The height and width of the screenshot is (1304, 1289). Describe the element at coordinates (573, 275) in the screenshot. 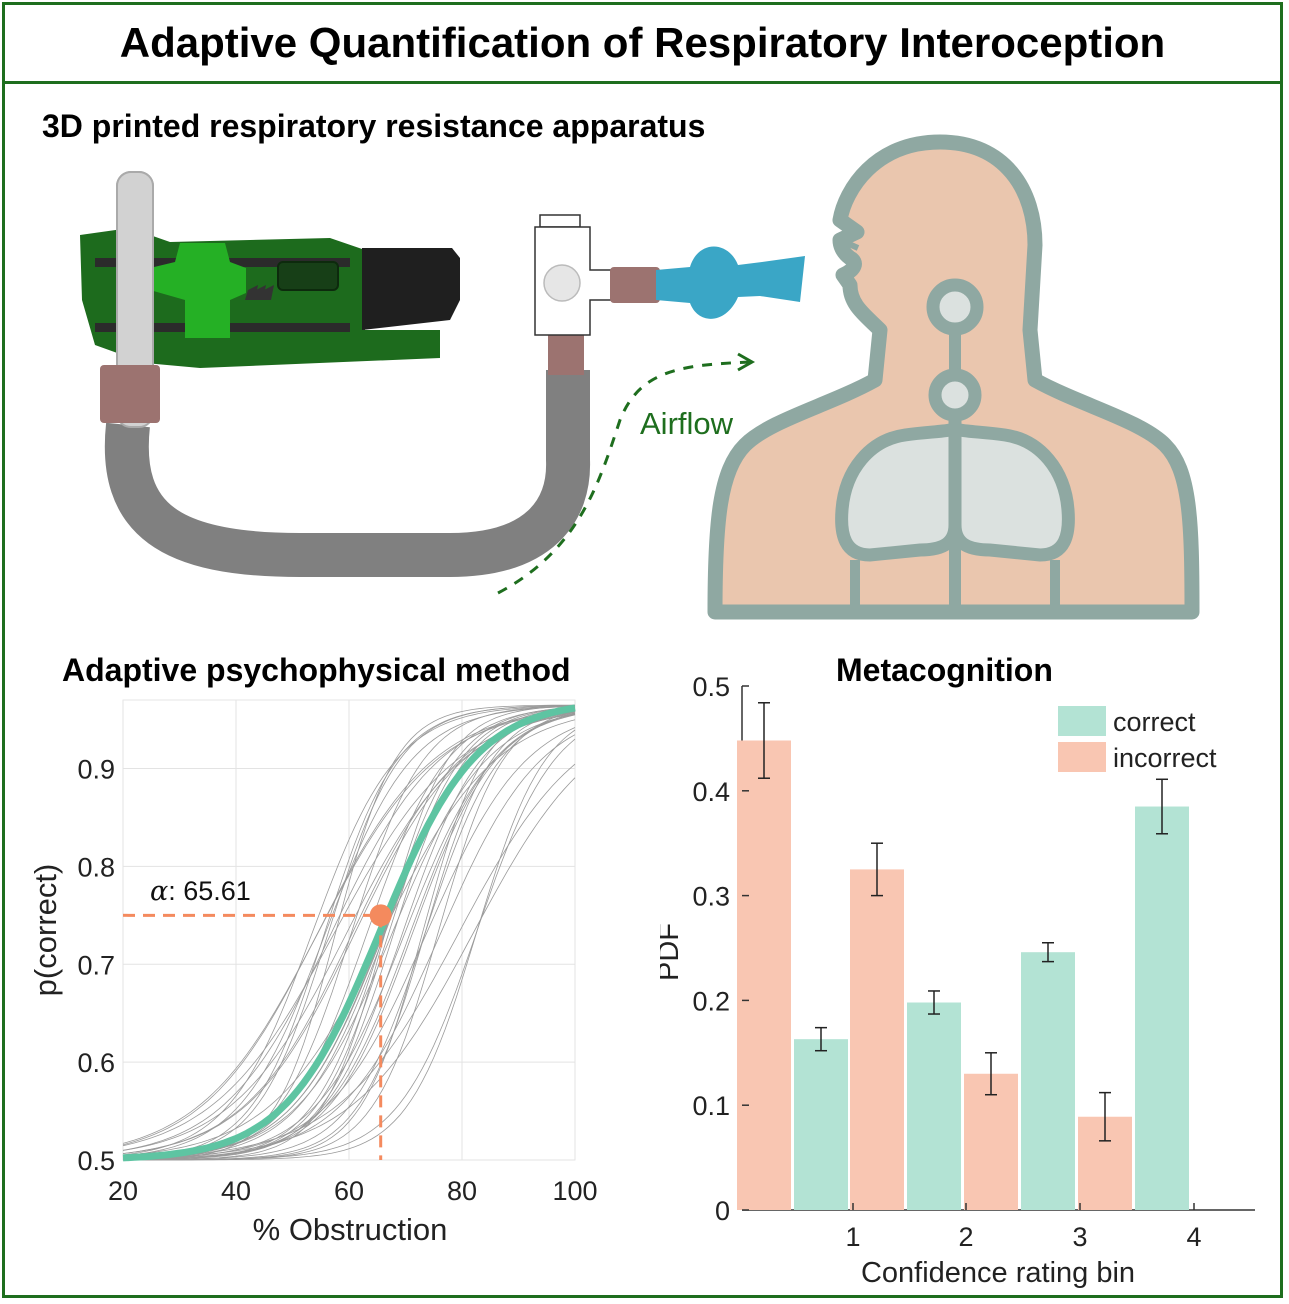

I see `valve-icon` at that location.